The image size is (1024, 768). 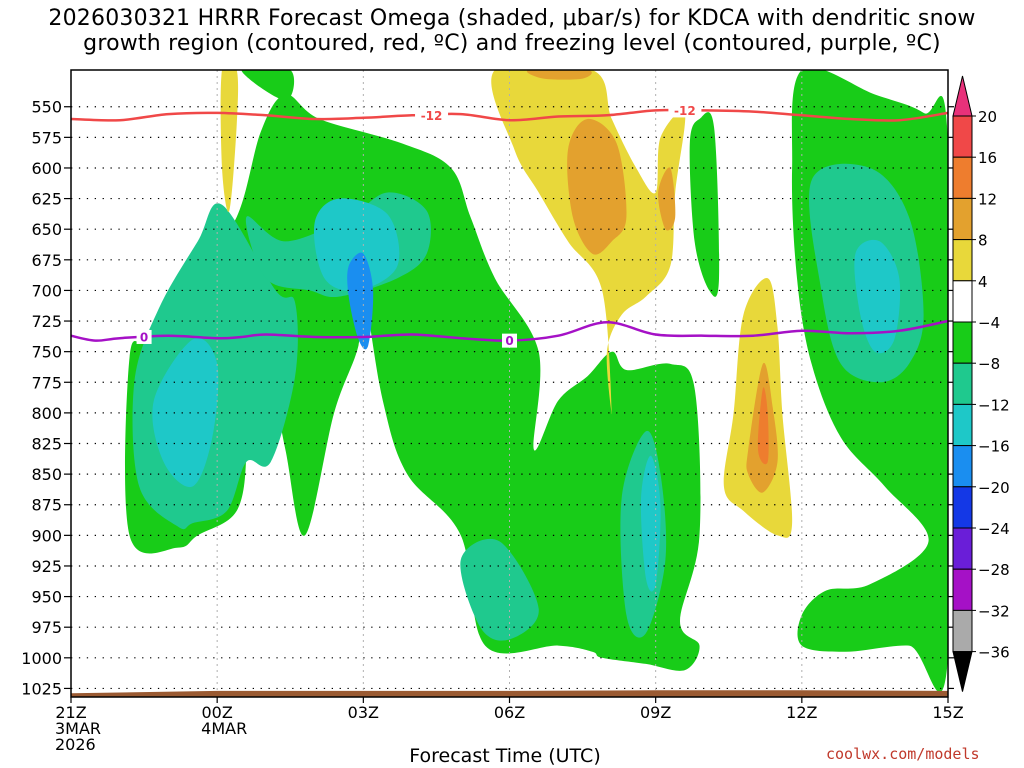 I want to click on colorbar-label-2: 12, so click(x=987, y=199).